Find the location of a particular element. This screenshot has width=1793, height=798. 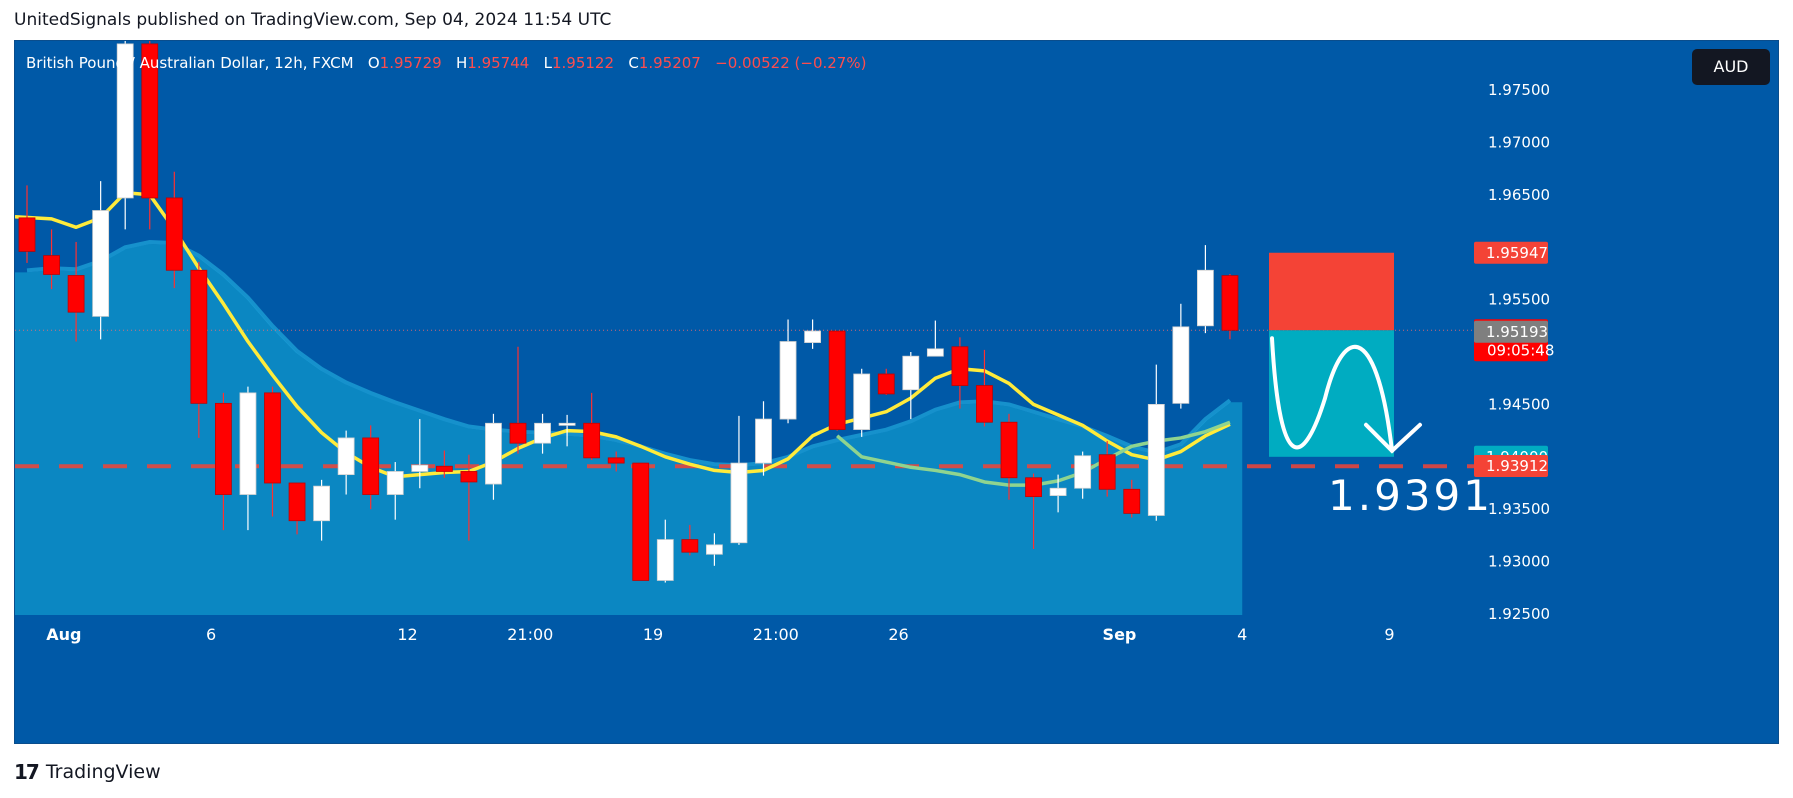

time-tick: 4 is located at coordinates (1242, 634).